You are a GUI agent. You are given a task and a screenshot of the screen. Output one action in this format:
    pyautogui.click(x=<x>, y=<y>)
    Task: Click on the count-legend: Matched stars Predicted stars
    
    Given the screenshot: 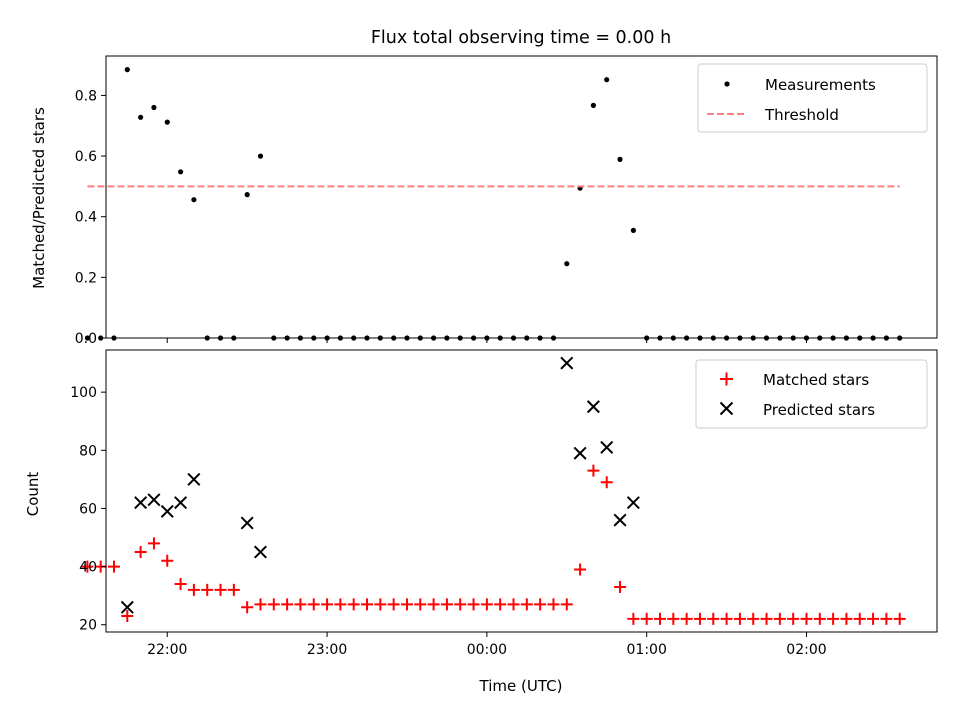 What is the action you would take?
    pyautogui.click(x=811, y=394)
    